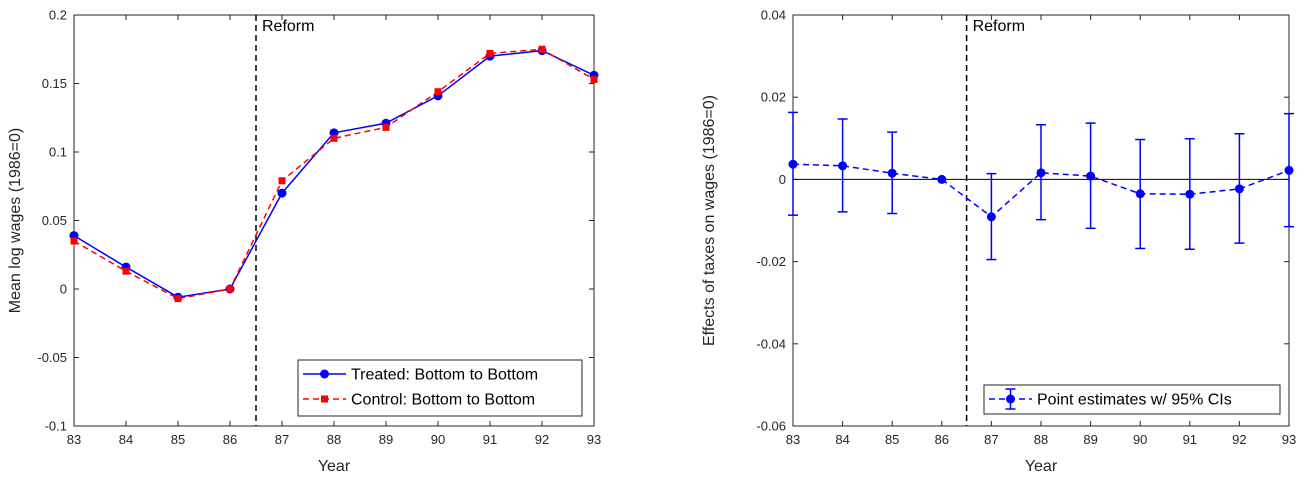  I want to click on y-tick-label: 0.02, so click(773, 97).